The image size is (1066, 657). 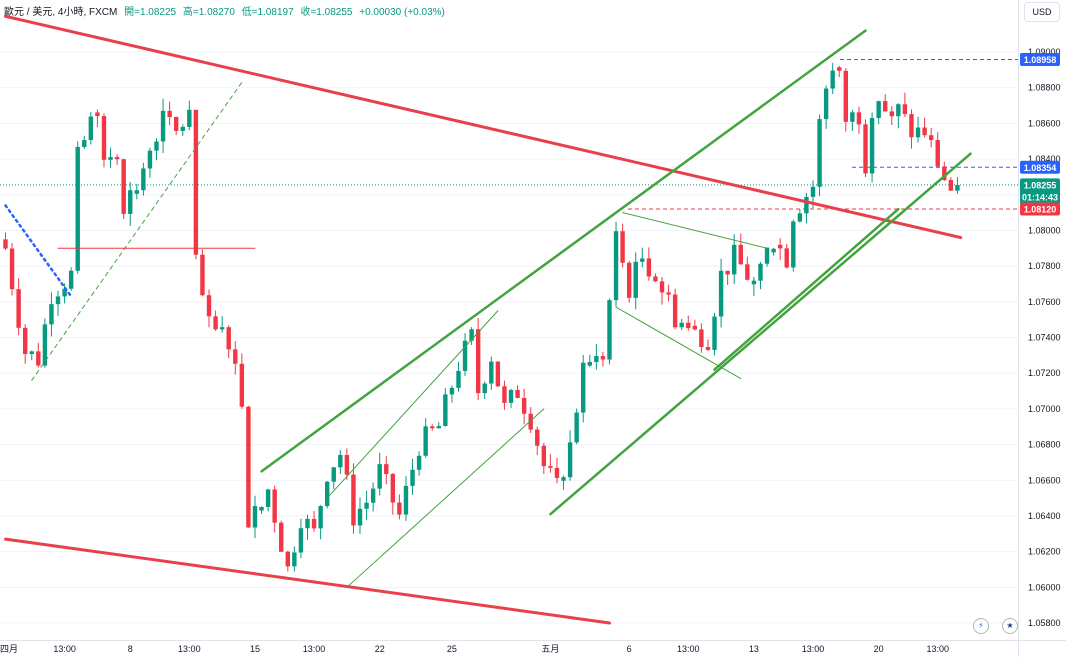 I want to click on time-tick-label: 四月, so click(x=9, y=649).